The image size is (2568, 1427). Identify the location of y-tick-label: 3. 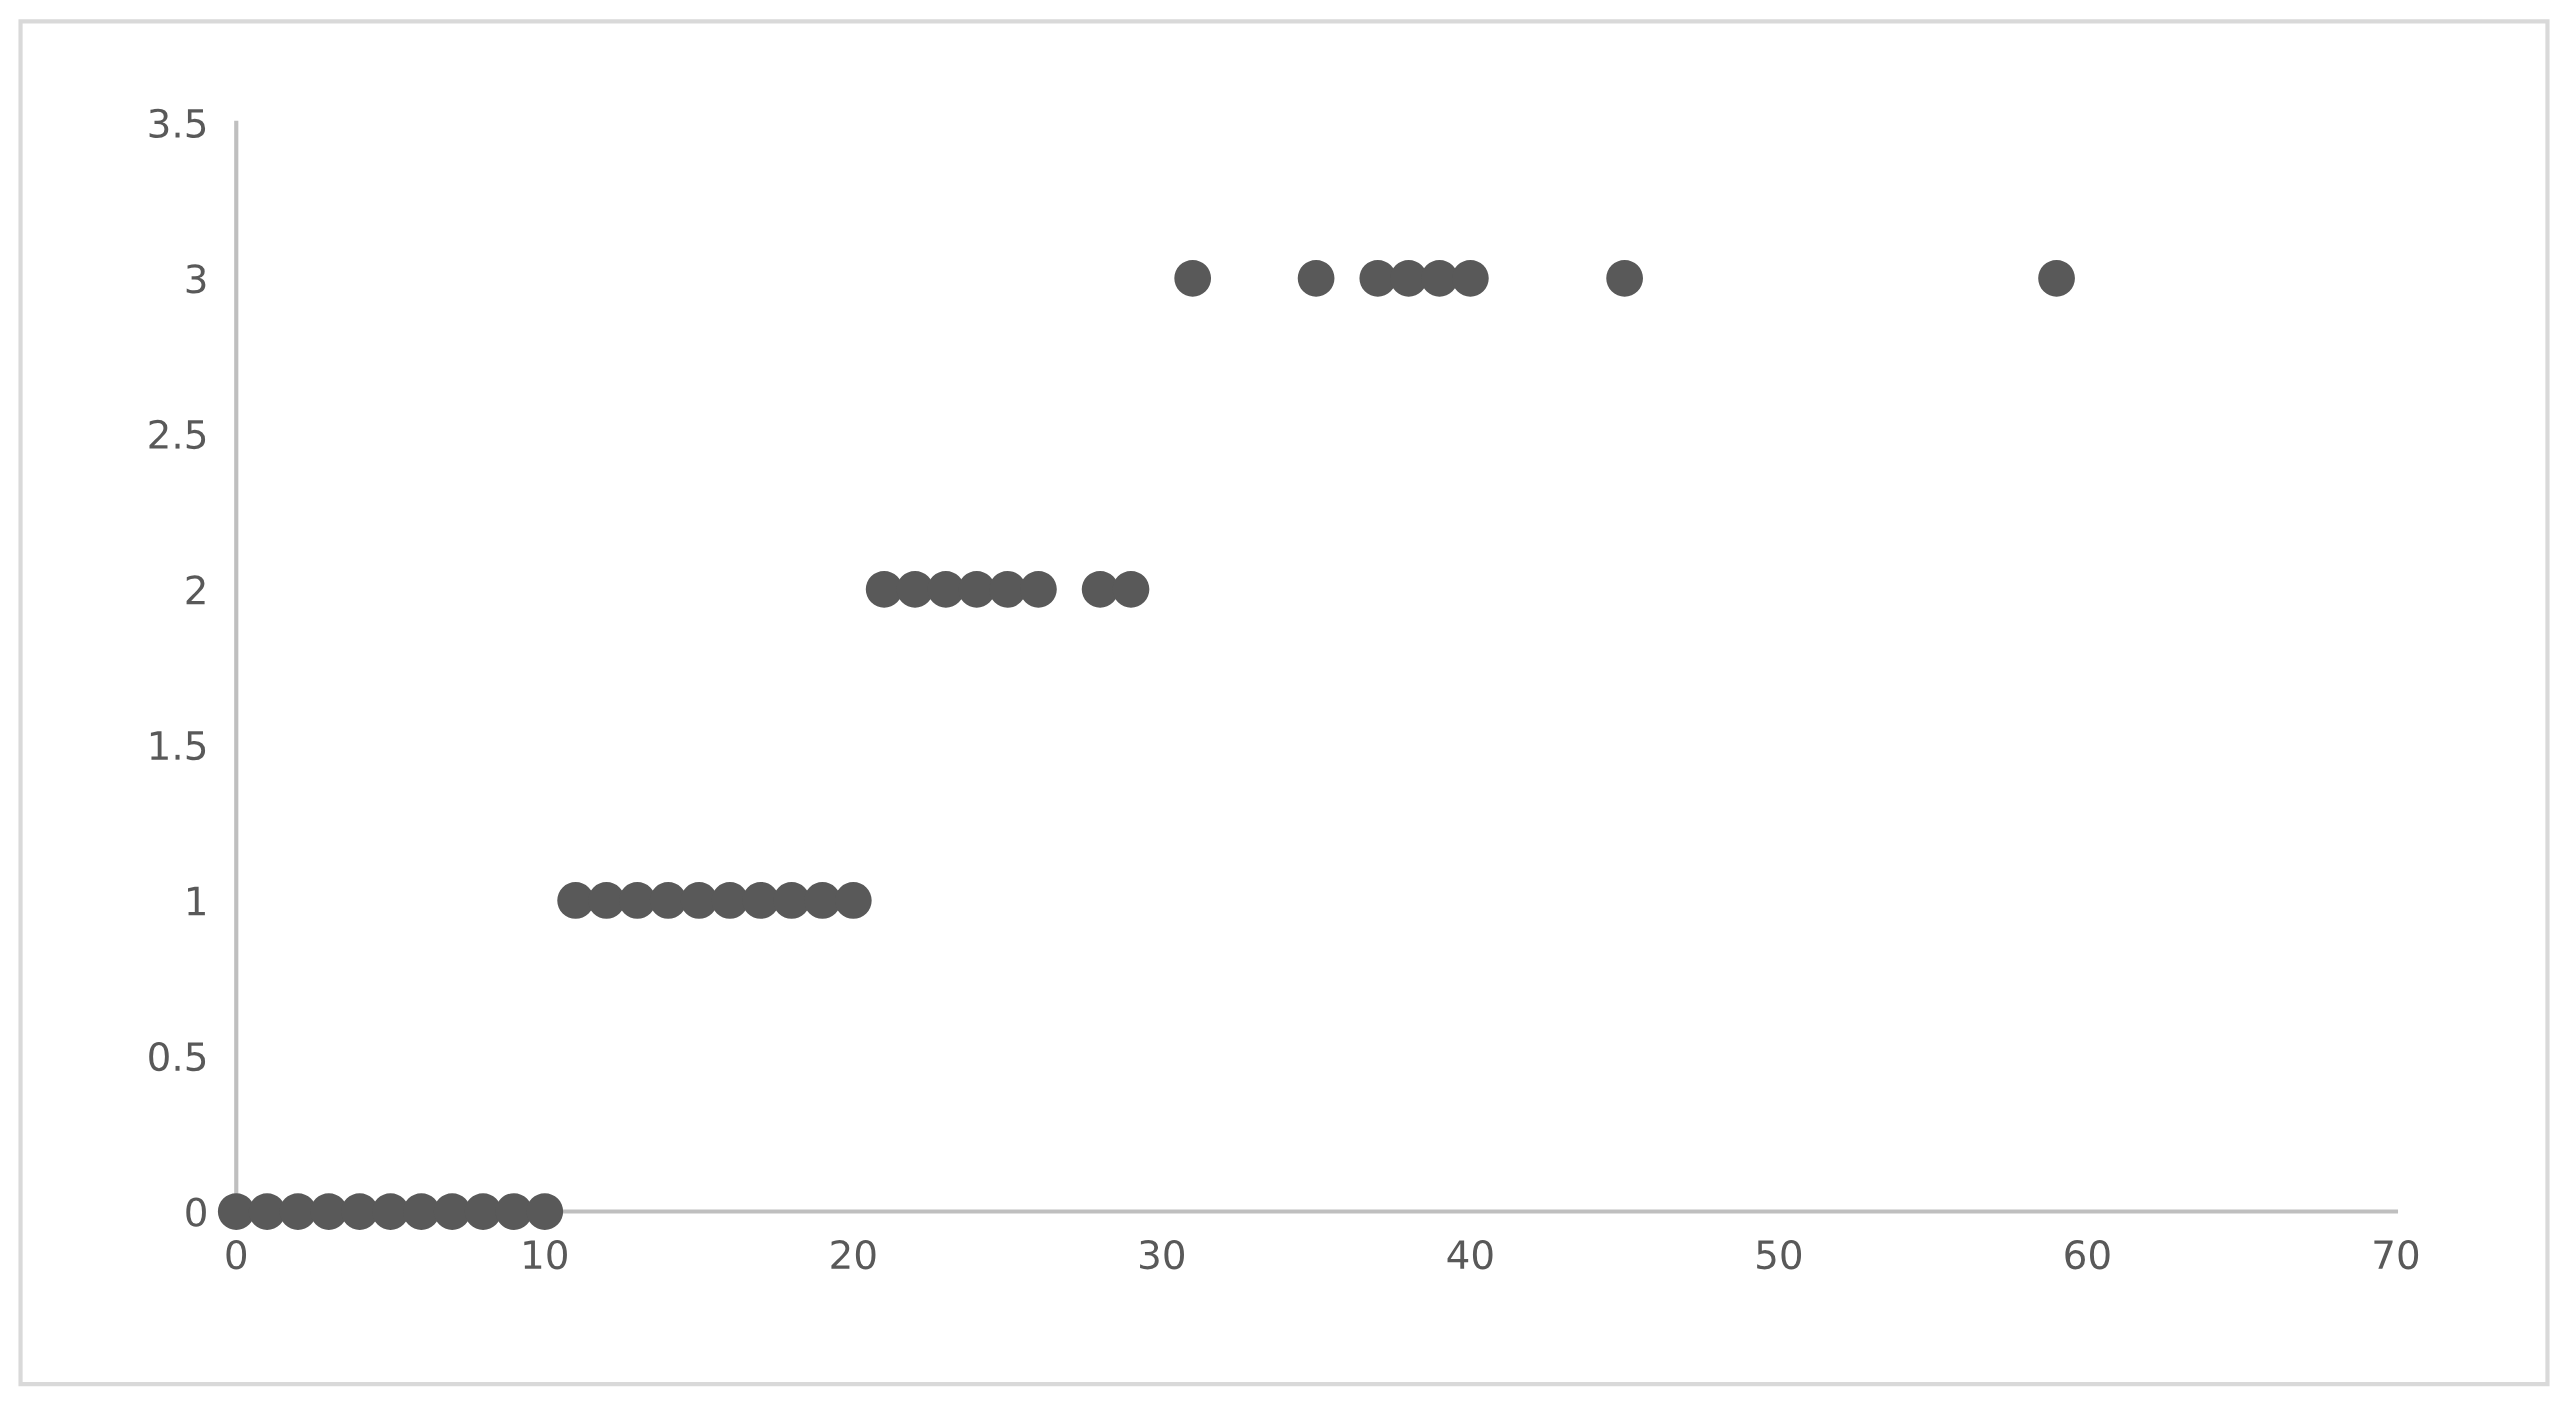
(196, 279).